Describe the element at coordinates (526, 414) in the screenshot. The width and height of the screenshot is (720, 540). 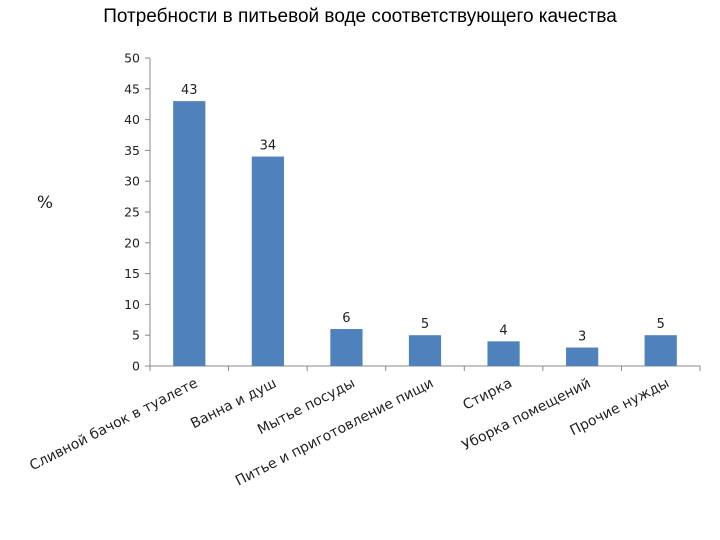
I see `category-label: Уборка помещений` at that location.